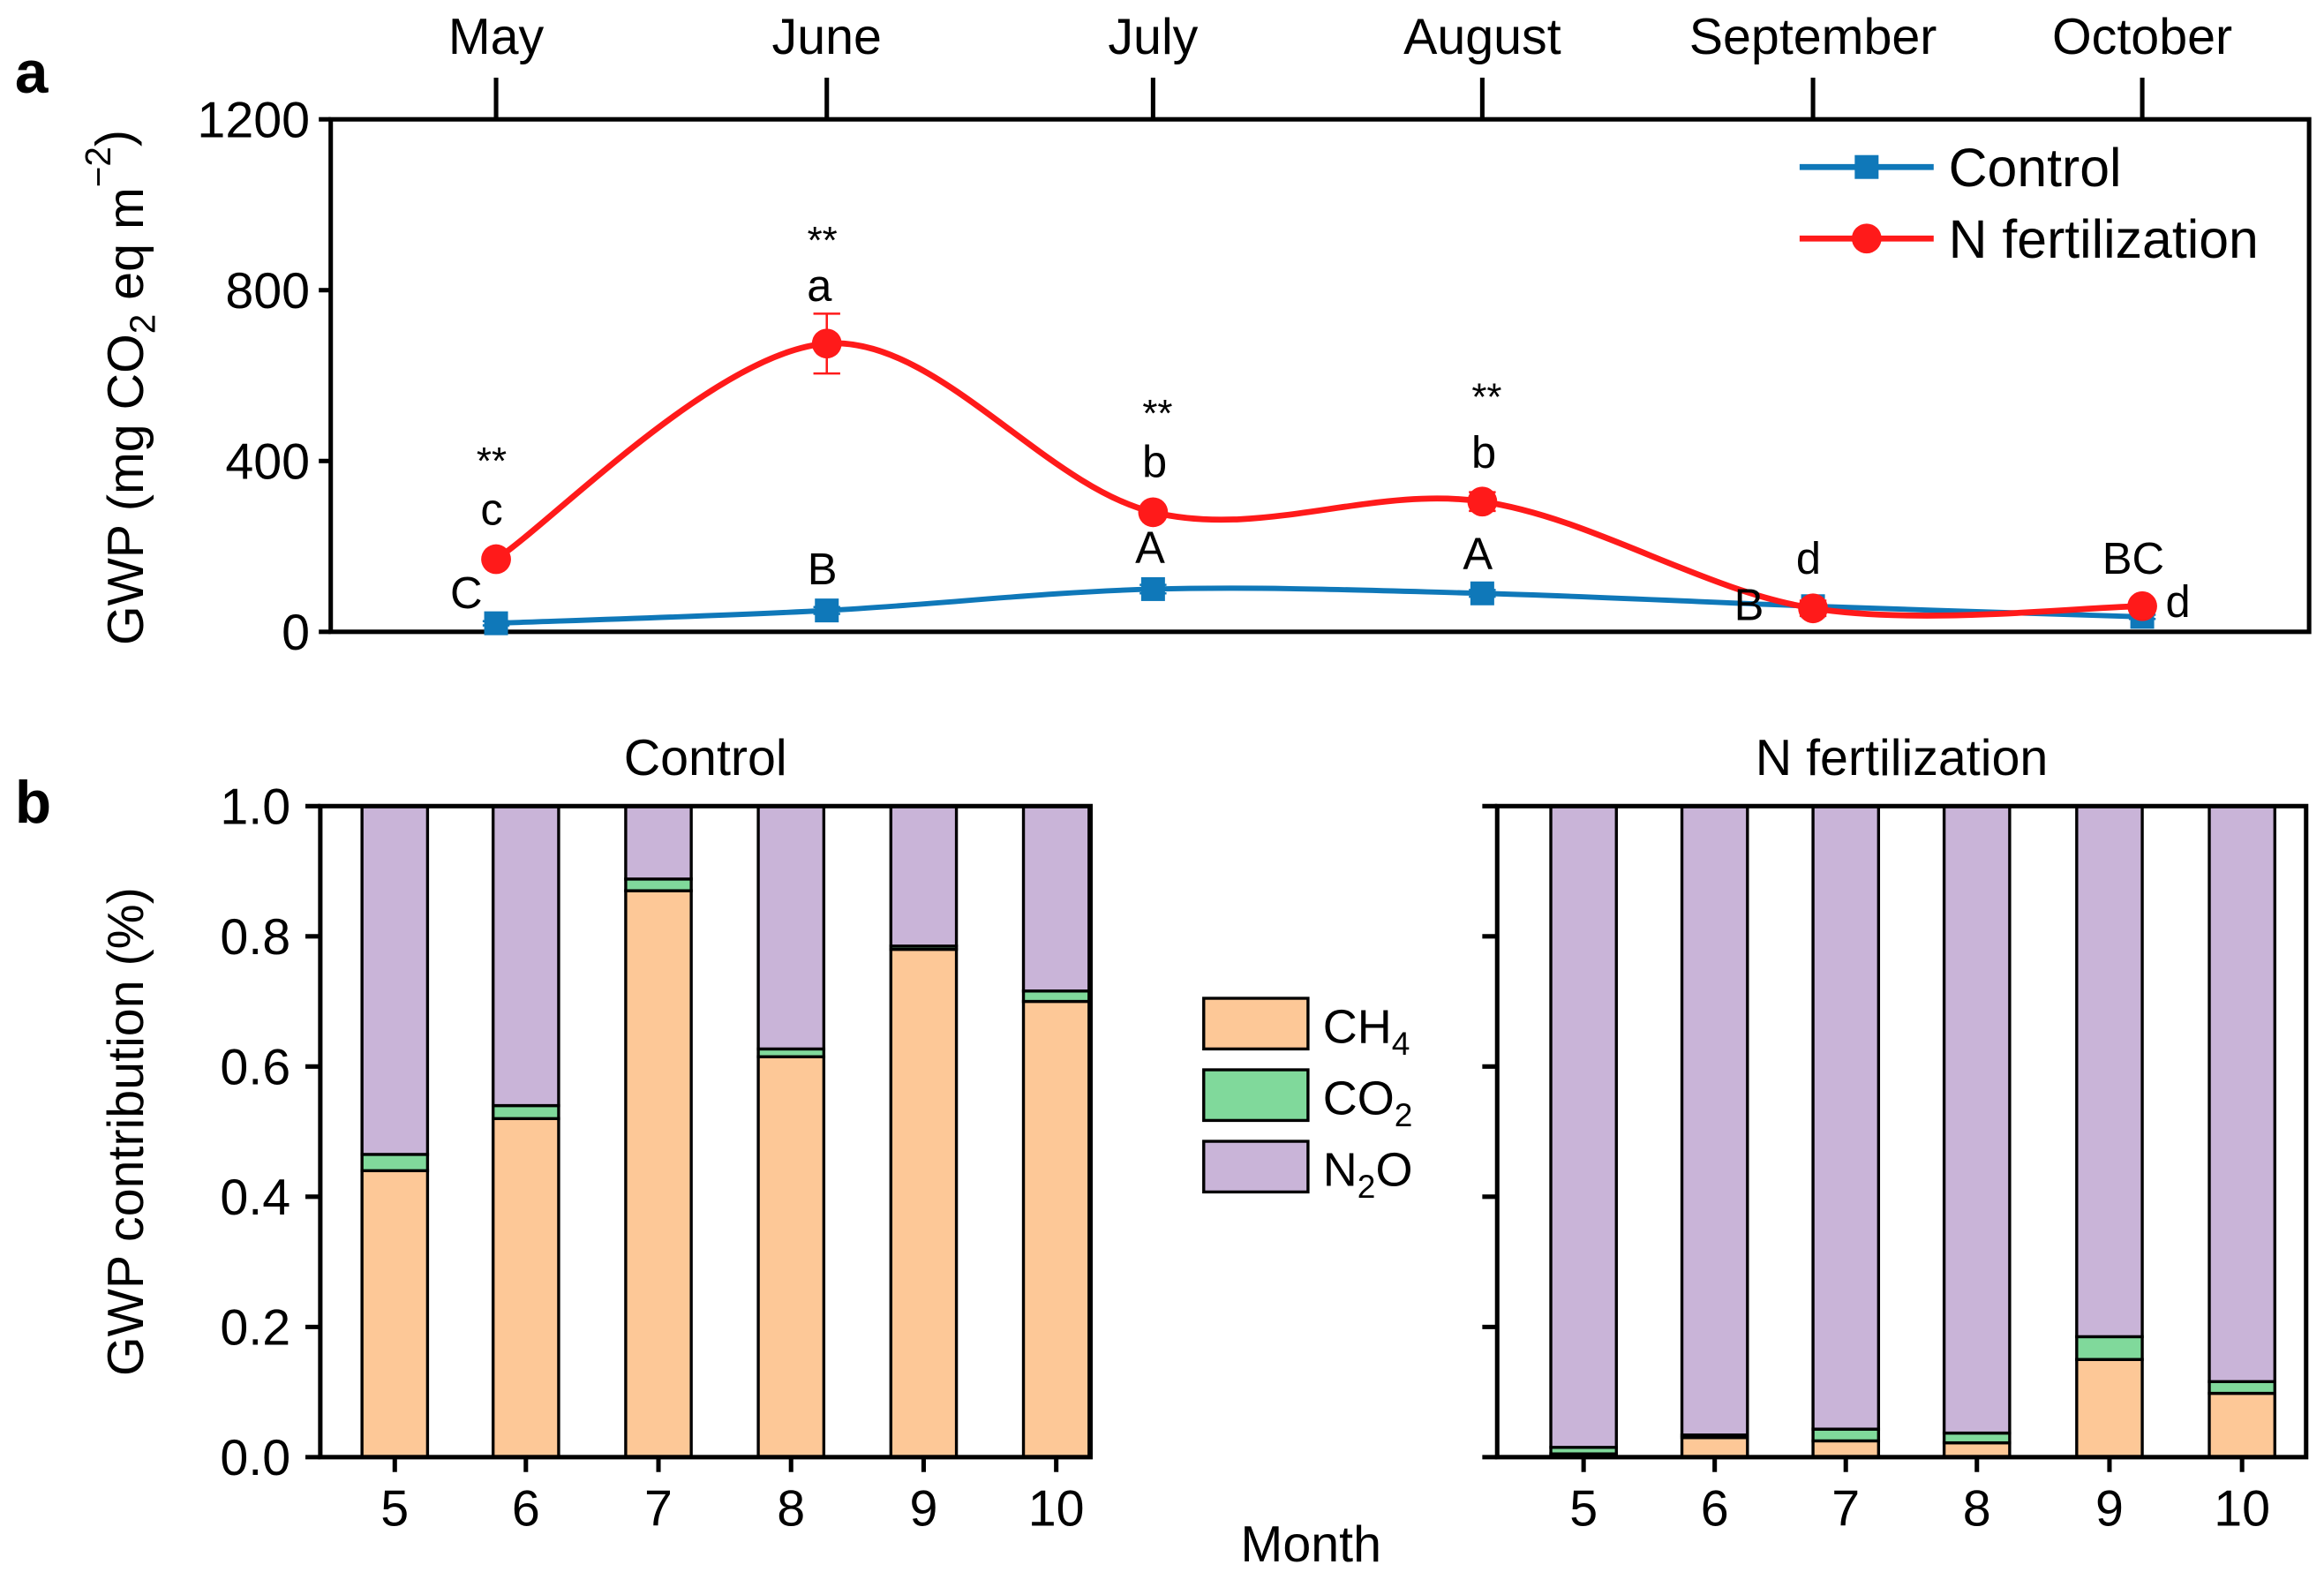 This screenshot has height=1572, width=2324. I want to click on y-axis-label-part: 2, so click(143, 324).